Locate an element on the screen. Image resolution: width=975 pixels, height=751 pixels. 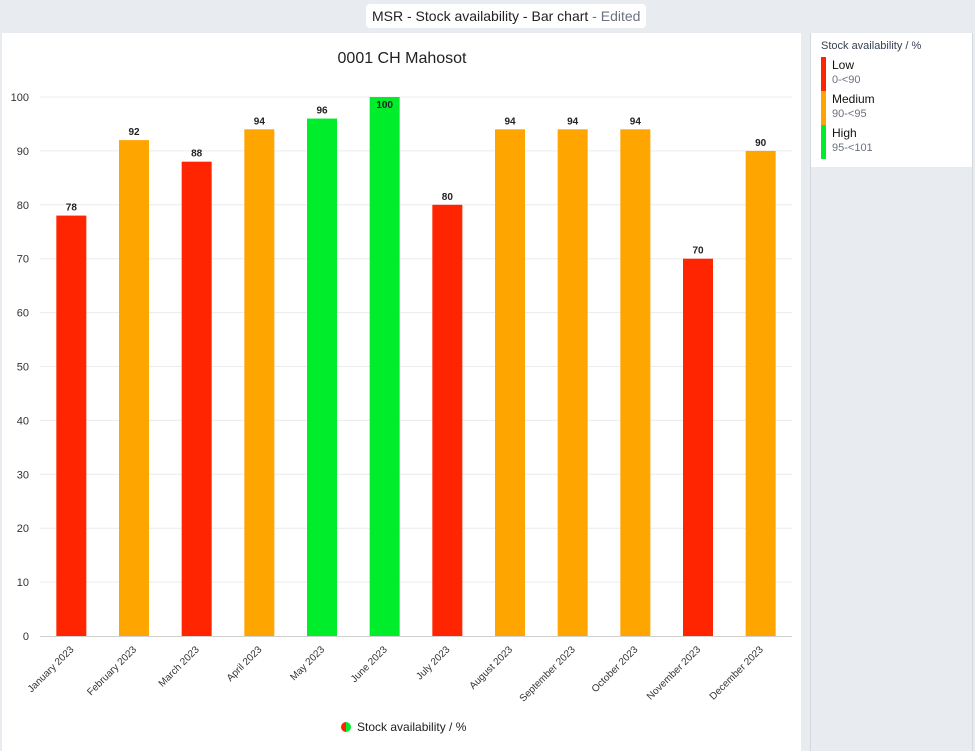
series-legend: Stock availability / % is located at coordinates (404, 727).